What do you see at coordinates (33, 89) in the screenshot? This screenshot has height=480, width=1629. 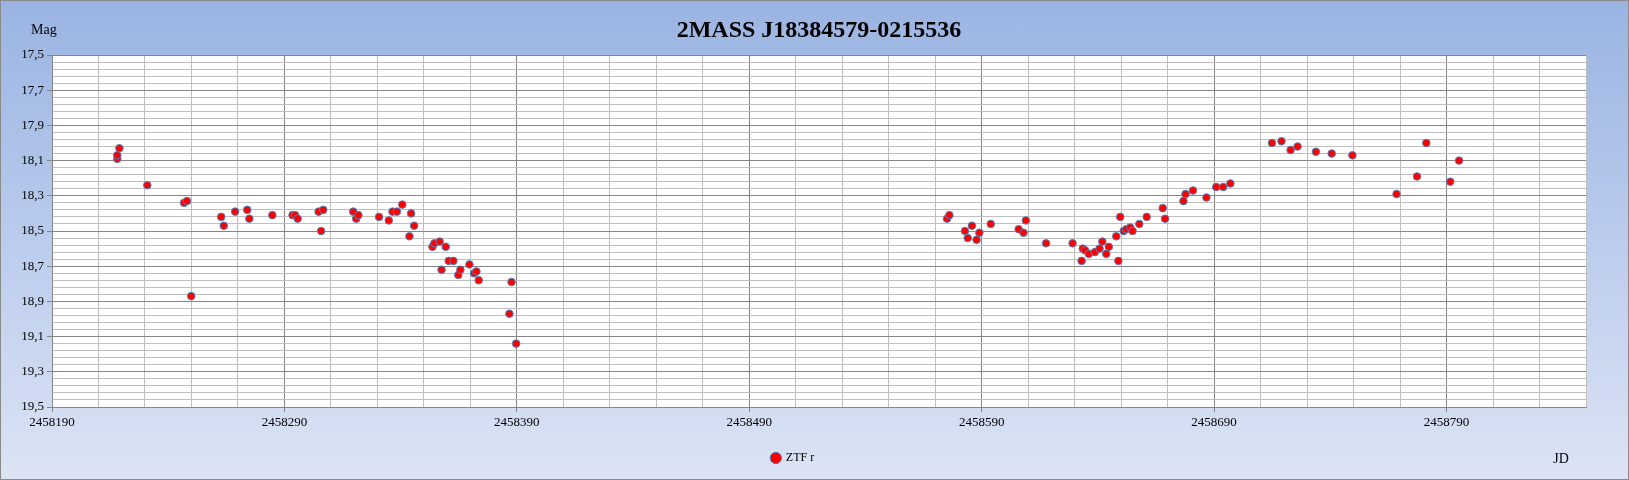 I see `y-tick-label: 17,7` at bounding box center [33, 89].